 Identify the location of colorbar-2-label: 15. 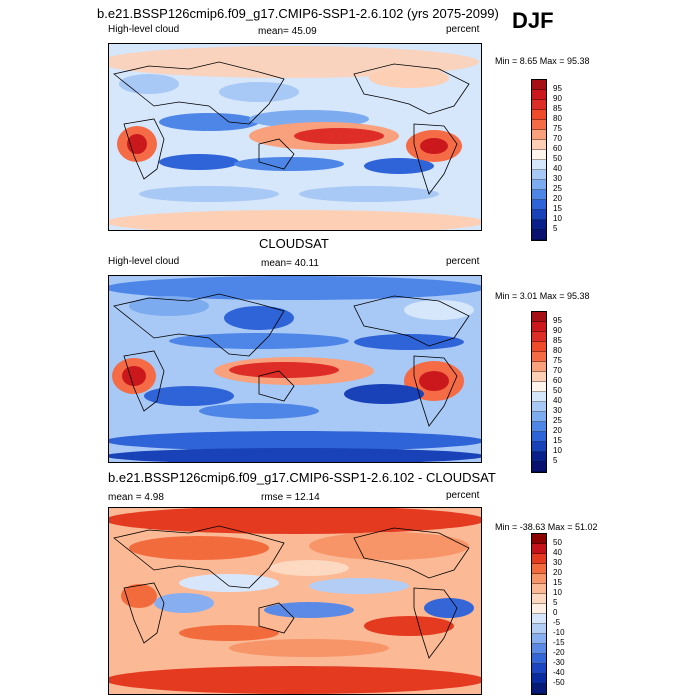
(557, 440).